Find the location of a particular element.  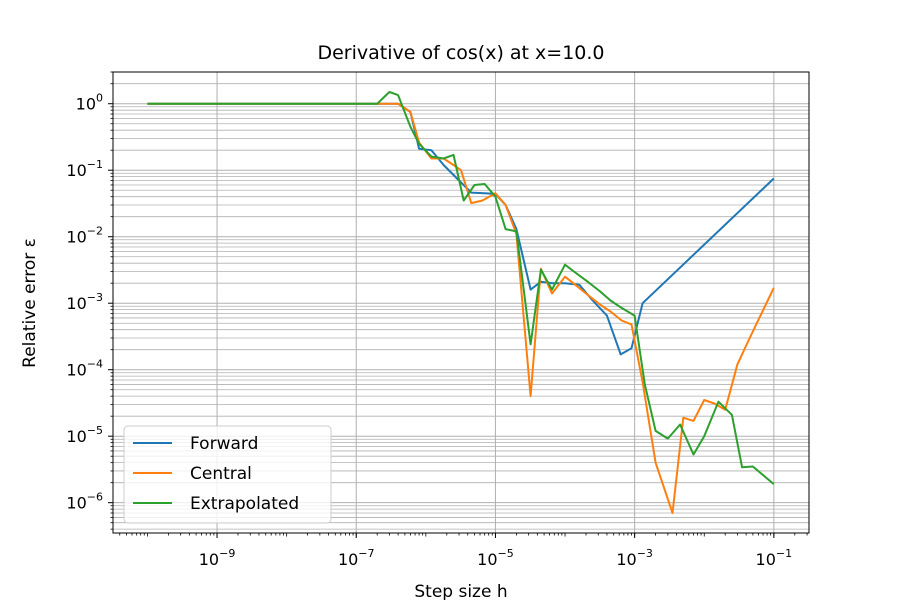

y-tick-label: 10⁻⁵ is located at coordinates (84, 435).